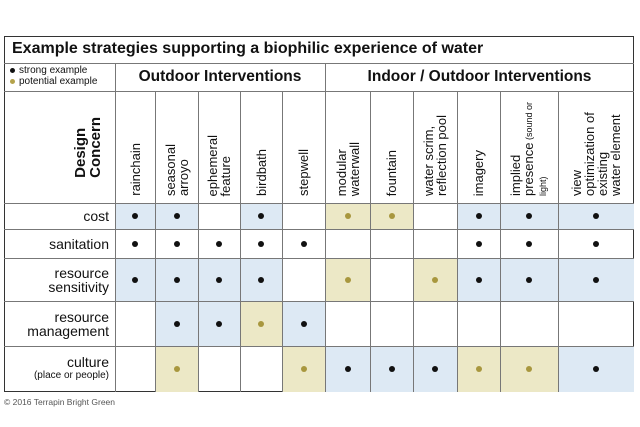  What do you see at coordinates (319, 91) in the screenshot?
I see `group-divider` at bounding box center [319, 91].